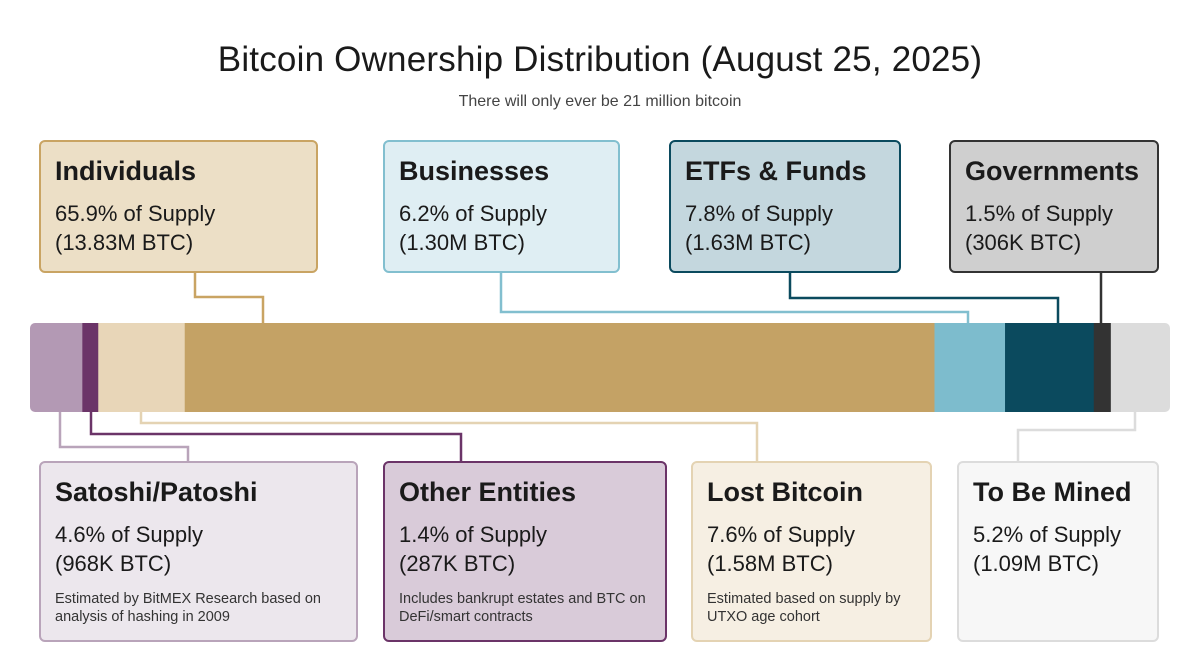 The height and width of the screenshot is (665, 1200). Describe the element at coordinates (734, 298) in the screenshot. I see `connector-businesses` at that location.